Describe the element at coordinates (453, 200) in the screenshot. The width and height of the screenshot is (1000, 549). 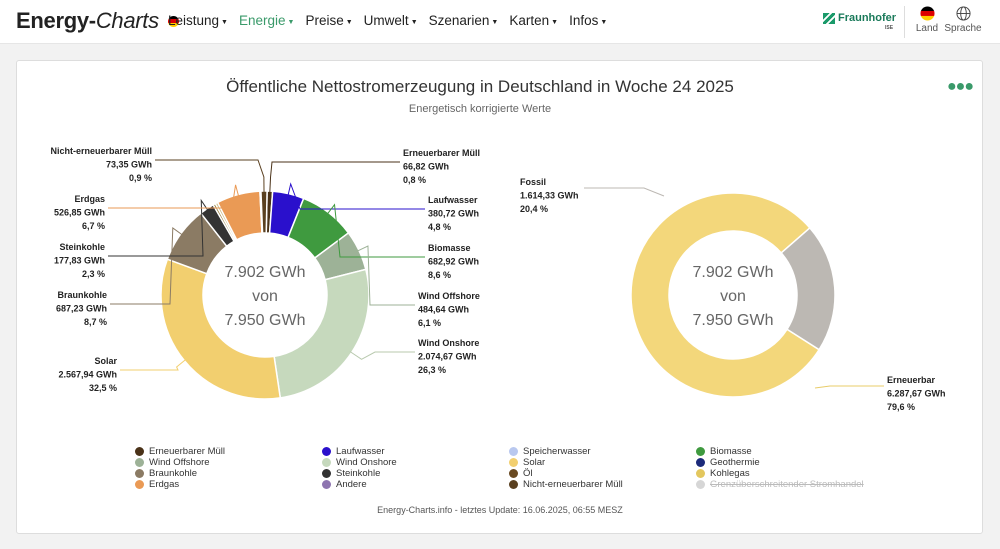
I see `slice-label-name: Laufwasser` at that location.